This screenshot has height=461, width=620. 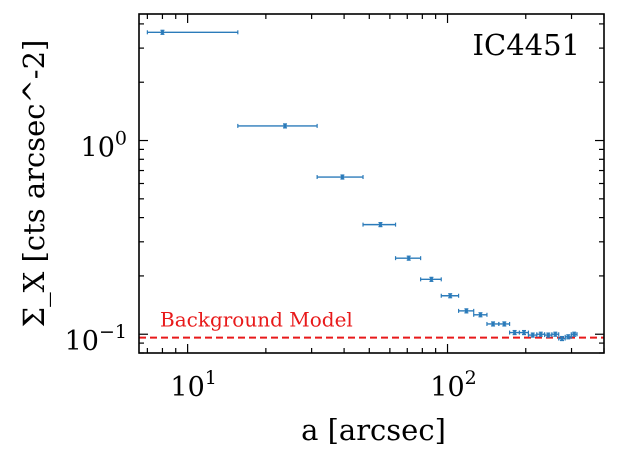 I want to click on x-tick-label: 10¹, so click(x=193, y=385).